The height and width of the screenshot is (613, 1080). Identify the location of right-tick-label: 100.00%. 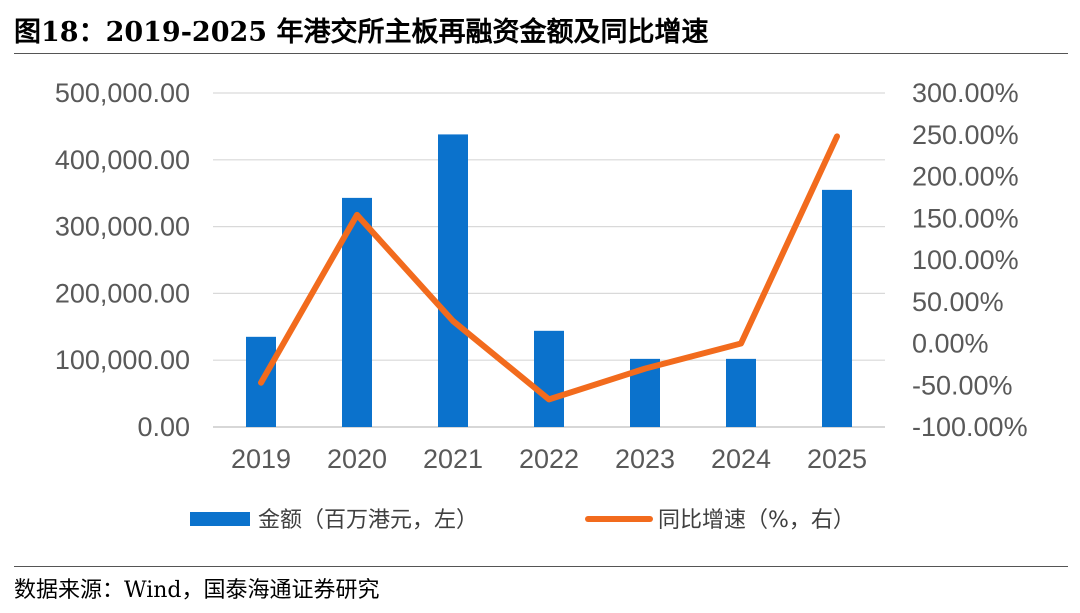
(965, 260).